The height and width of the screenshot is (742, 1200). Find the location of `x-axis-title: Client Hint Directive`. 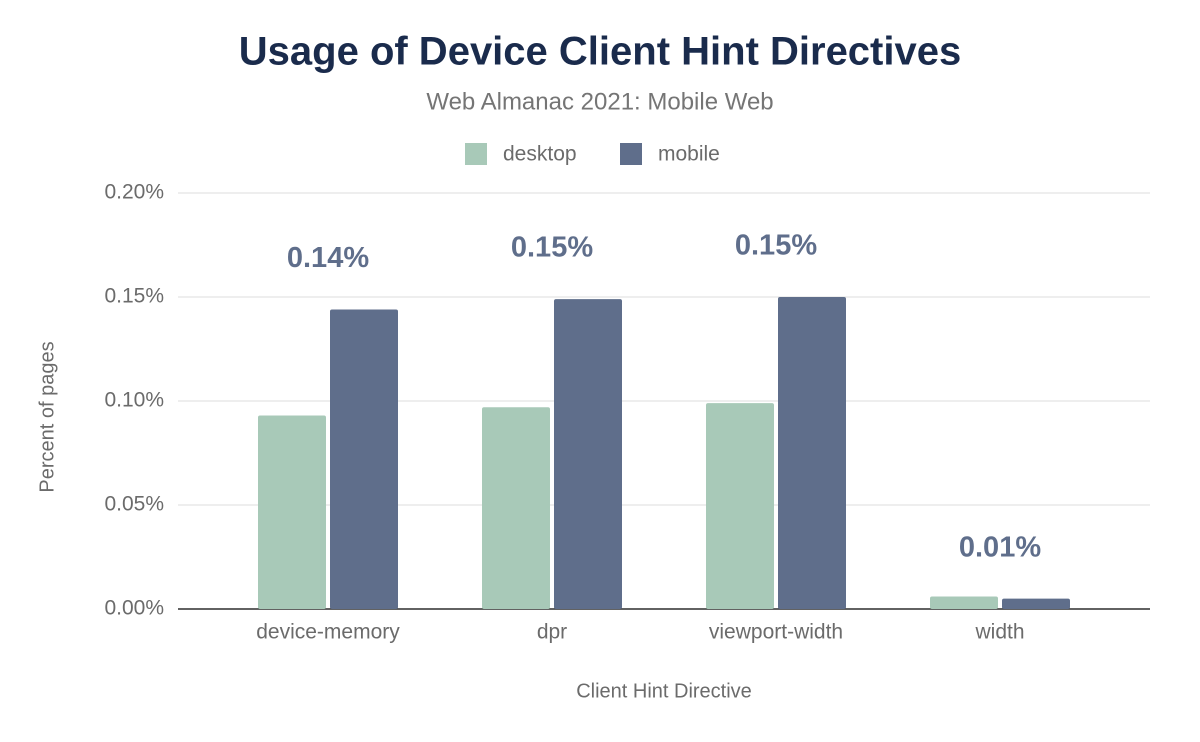

x-axis-title: Client Hint Directive is located at coordinates (664, 691).